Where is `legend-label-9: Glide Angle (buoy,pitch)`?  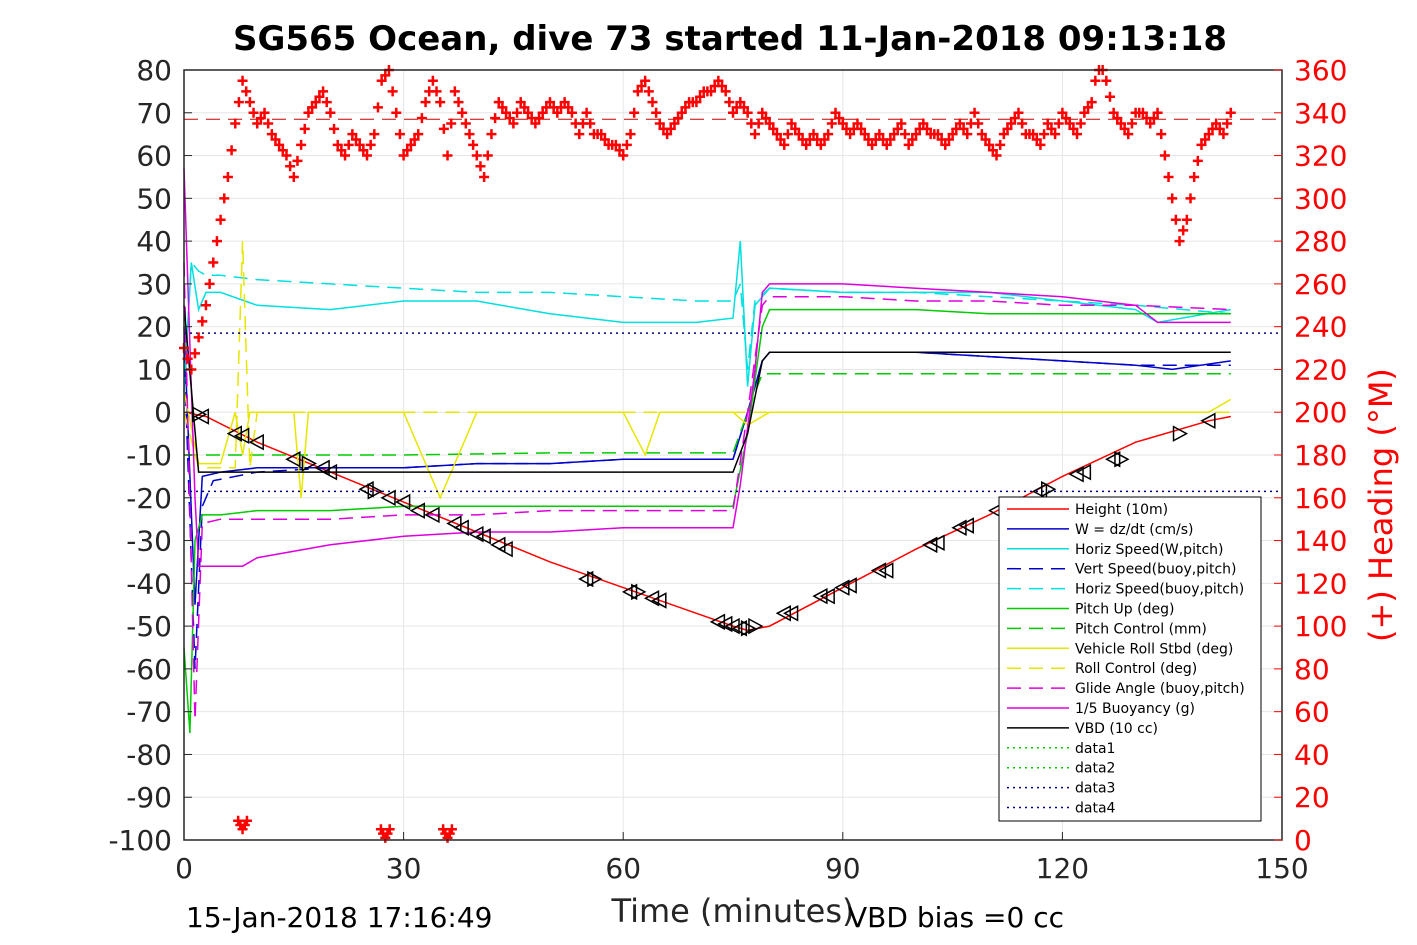
legend-label-9: Glide Angle (buoy,pitch) is located at coordinates (1160, 689).